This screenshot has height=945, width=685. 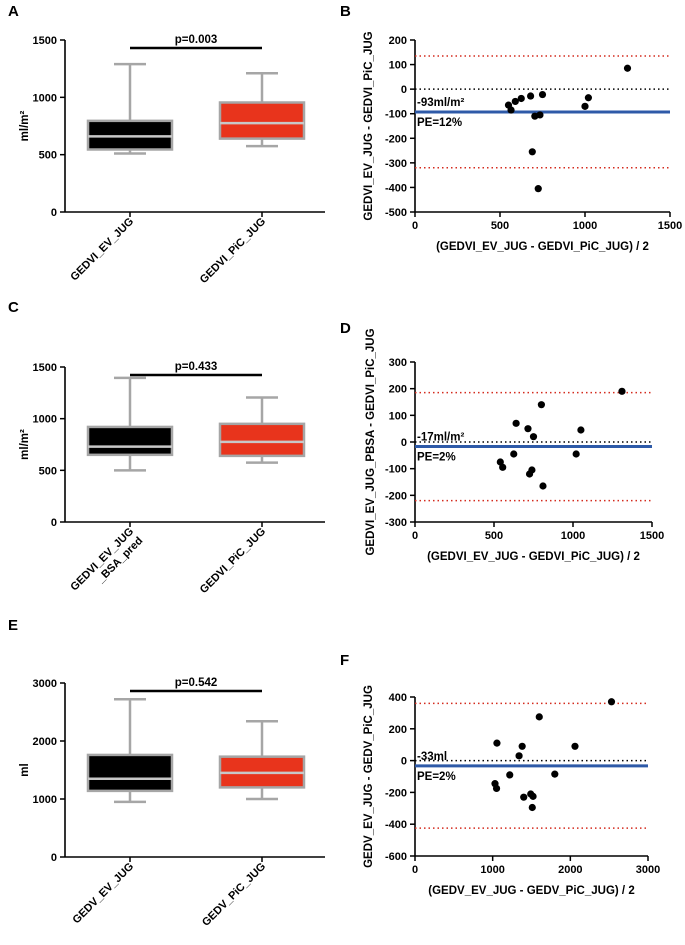 What do you see at coordinates (396, 213) in the screenshot?
I see `y-tick-label: -500` at bounding box center [396, 213].